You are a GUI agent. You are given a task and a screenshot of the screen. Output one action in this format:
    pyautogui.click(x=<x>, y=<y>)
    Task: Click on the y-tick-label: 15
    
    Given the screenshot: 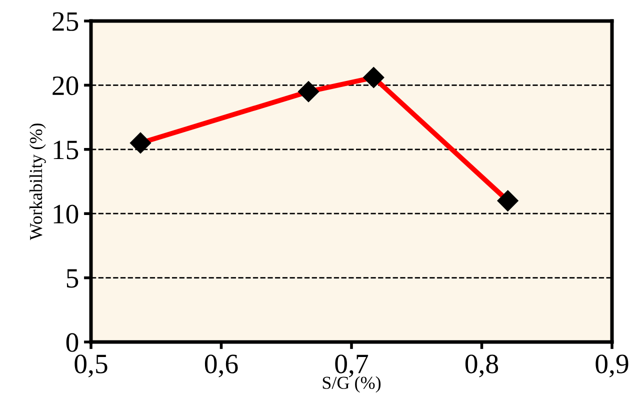 What is the action you would take?
    pyautogui.click(x=66, y=150)
    